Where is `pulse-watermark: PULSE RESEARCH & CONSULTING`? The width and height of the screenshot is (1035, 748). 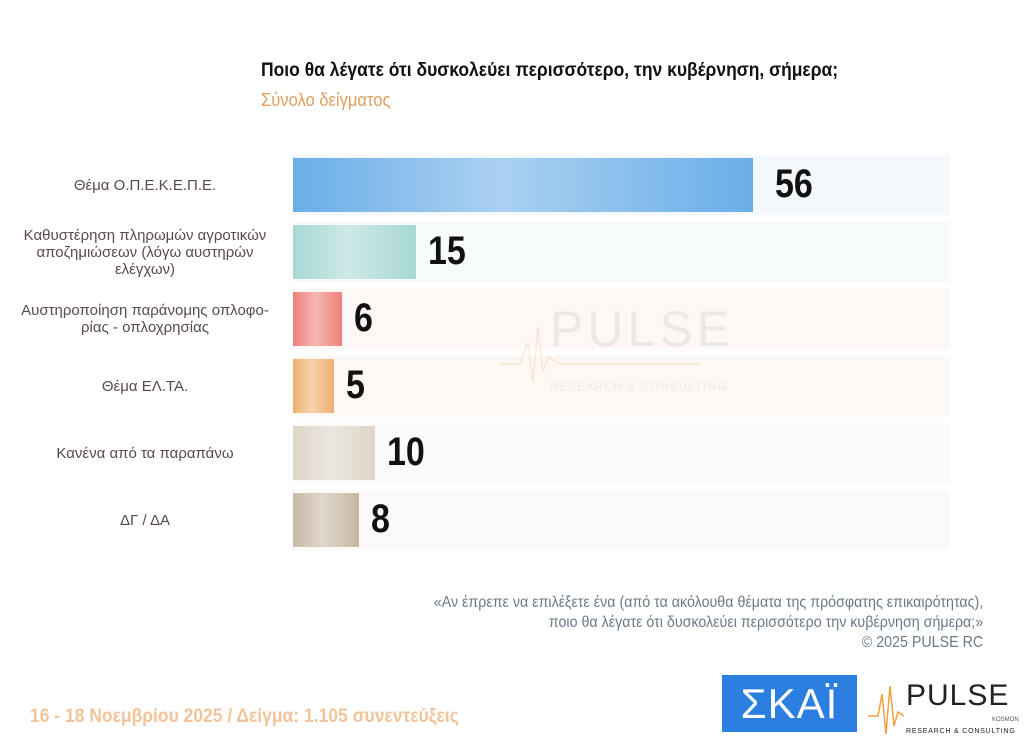
pulse-watermark: PULSE RESEARCH & CONSULTING is located at coordinates (617, 347).